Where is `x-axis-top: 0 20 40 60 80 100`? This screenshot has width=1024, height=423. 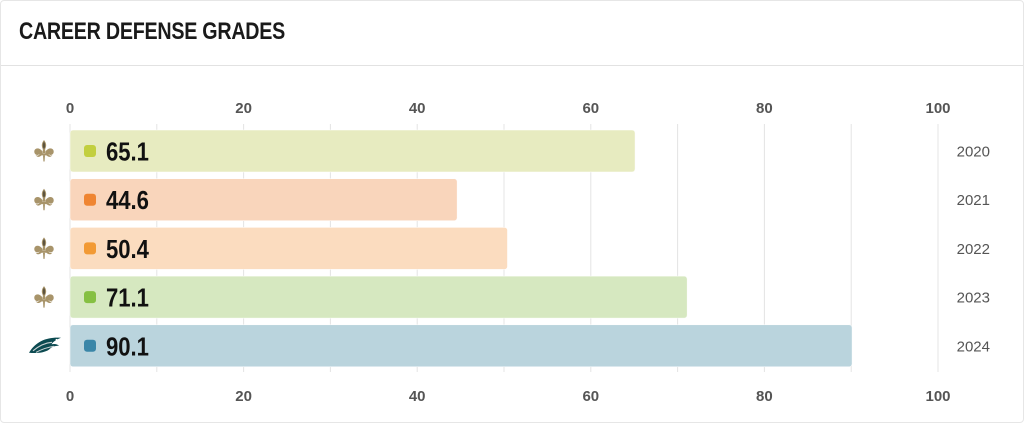
x-axis-top: 0 20 40 60 80 100 is located at coordinates (508, 108).